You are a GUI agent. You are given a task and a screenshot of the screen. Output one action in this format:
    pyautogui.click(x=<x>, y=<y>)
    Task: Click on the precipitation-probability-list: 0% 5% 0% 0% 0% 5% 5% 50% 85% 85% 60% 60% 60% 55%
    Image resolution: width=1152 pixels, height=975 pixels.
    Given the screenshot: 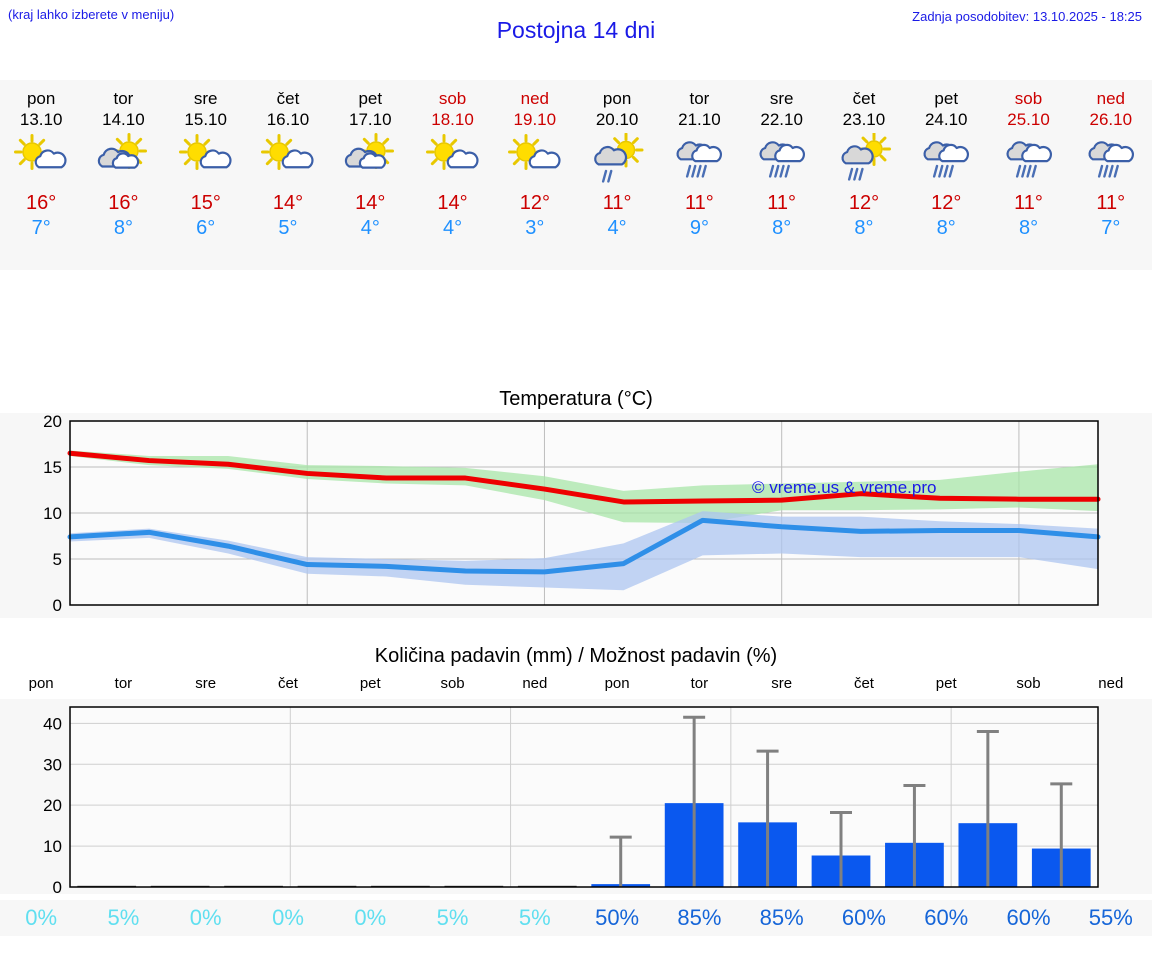 What is the action you would take?
    pyautogui.click(x=576, y=918)
    